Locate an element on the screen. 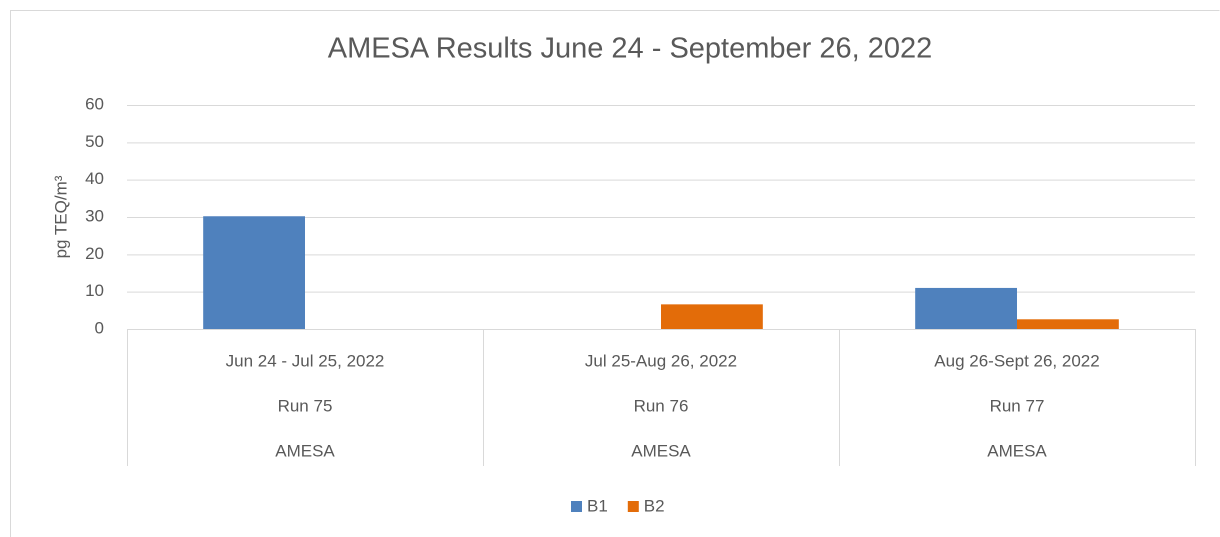  y-tick-label: 30 is located at coordinates (94, 215).